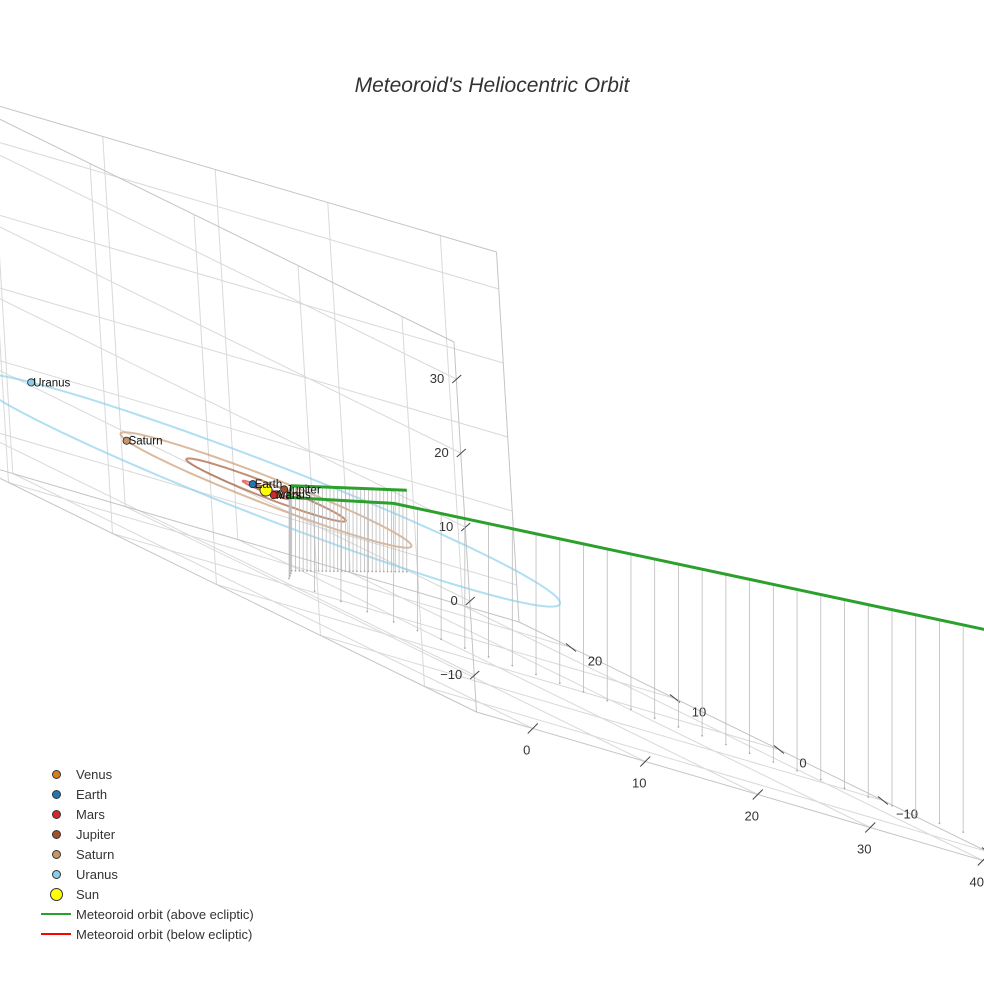 This screenshot has height=989, width=984. What do you see at coordinates (146, 442) in the screenshot?
I see `planet-label-saturn: Saturn` at bounding box center [146, 442].